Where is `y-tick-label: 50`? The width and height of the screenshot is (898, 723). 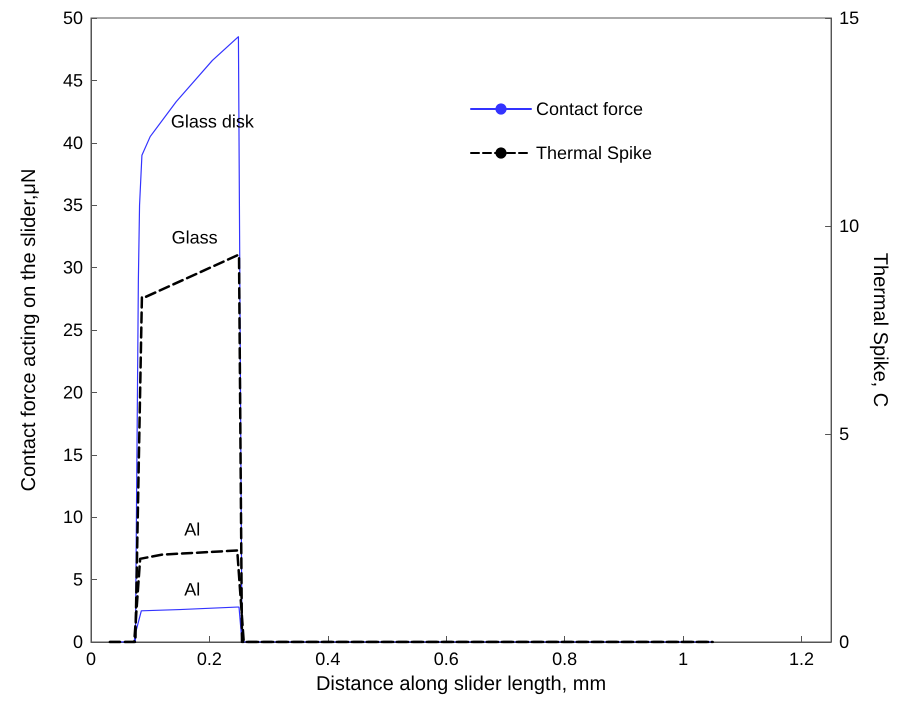 y-tick-label: 50 is located at coordinates (72, 18).